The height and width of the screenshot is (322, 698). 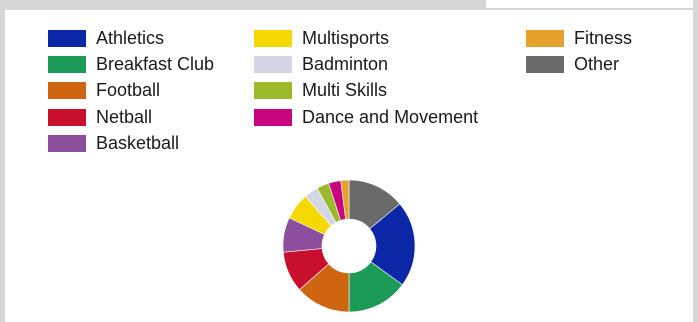 I want to click on legend-item-basketball: Basketball, so click(x=113, y=143).